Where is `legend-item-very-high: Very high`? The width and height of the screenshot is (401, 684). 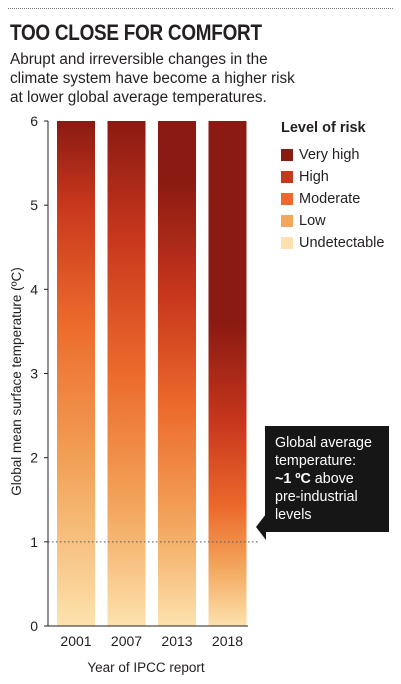
legend-item-very-high: Very high is located at coordinates (332, 155).